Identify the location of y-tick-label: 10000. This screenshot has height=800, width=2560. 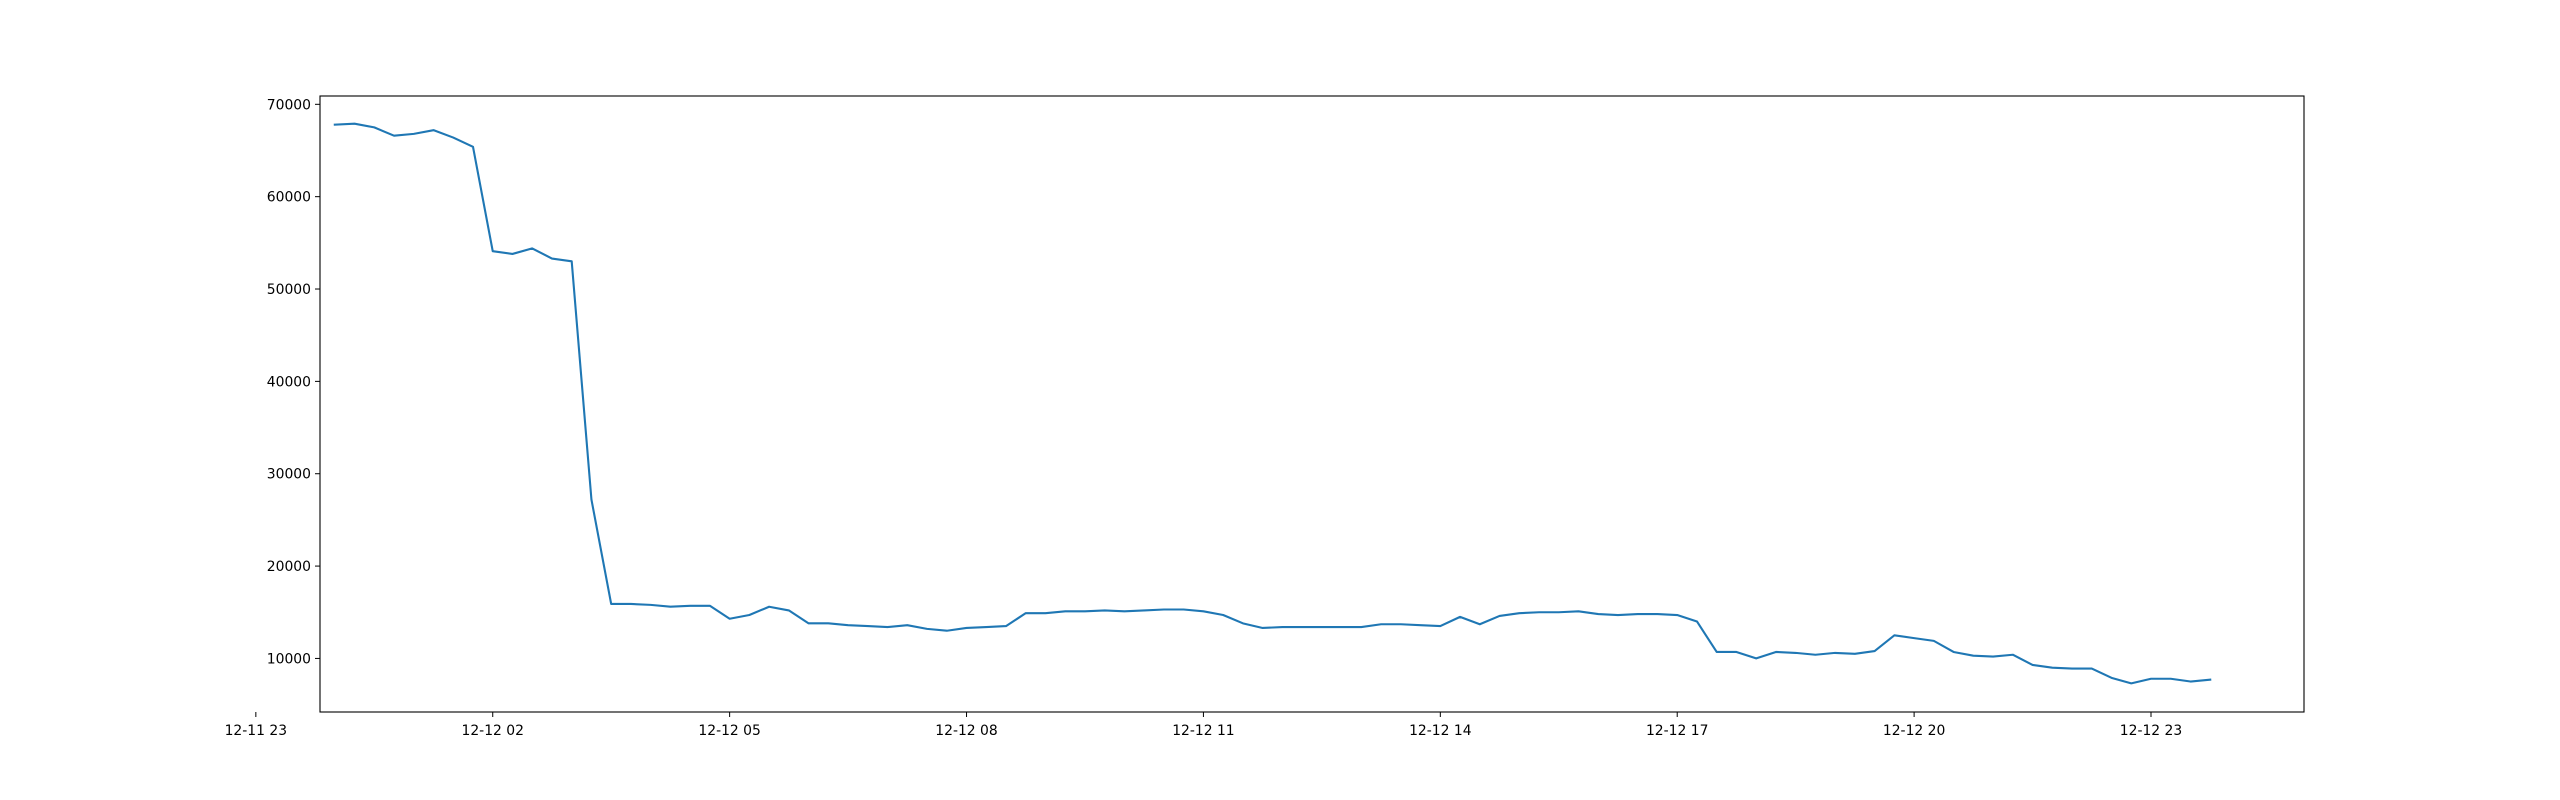
(289, 659).